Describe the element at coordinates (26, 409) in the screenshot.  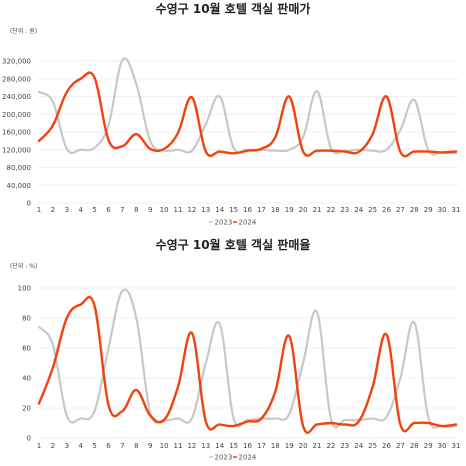
I see `y-tick-label: 20` at that location.